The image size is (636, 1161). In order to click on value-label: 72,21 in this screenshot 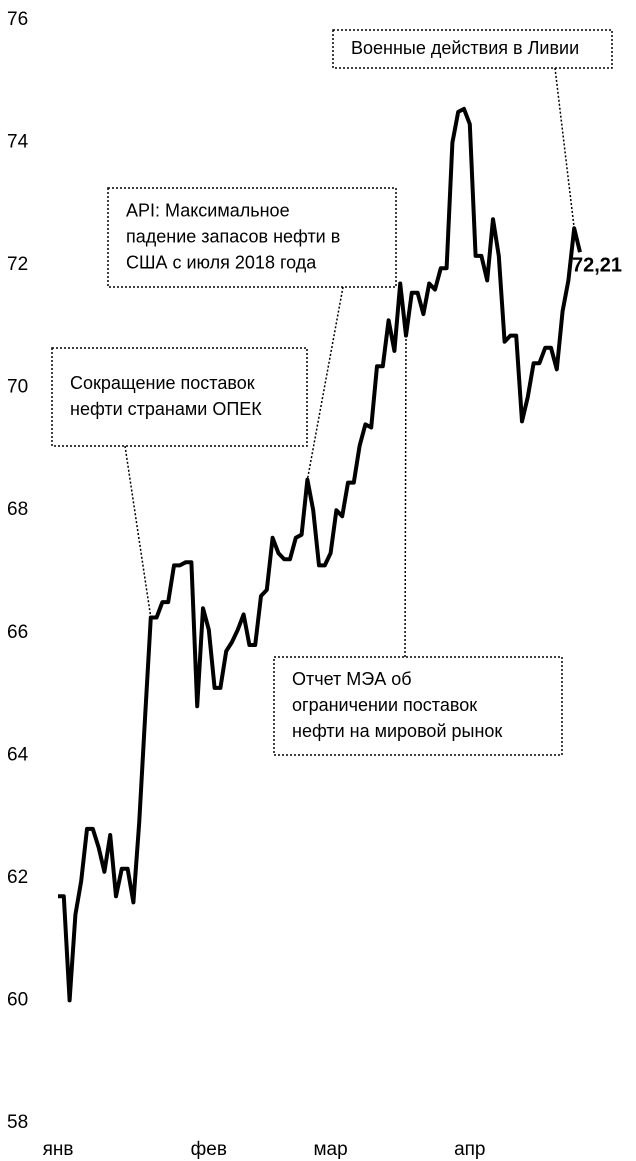, I will do `click(597, 266)`.